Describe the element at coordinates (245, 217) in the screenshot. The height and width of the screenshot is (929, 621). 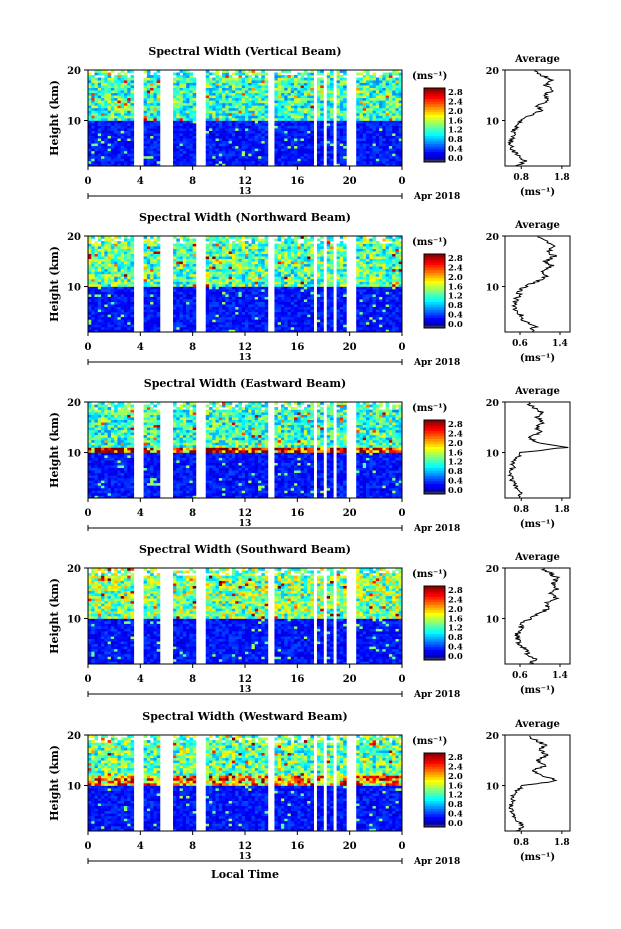
I see `panel-title: Spectral Width (Northward Beam)` at that location.